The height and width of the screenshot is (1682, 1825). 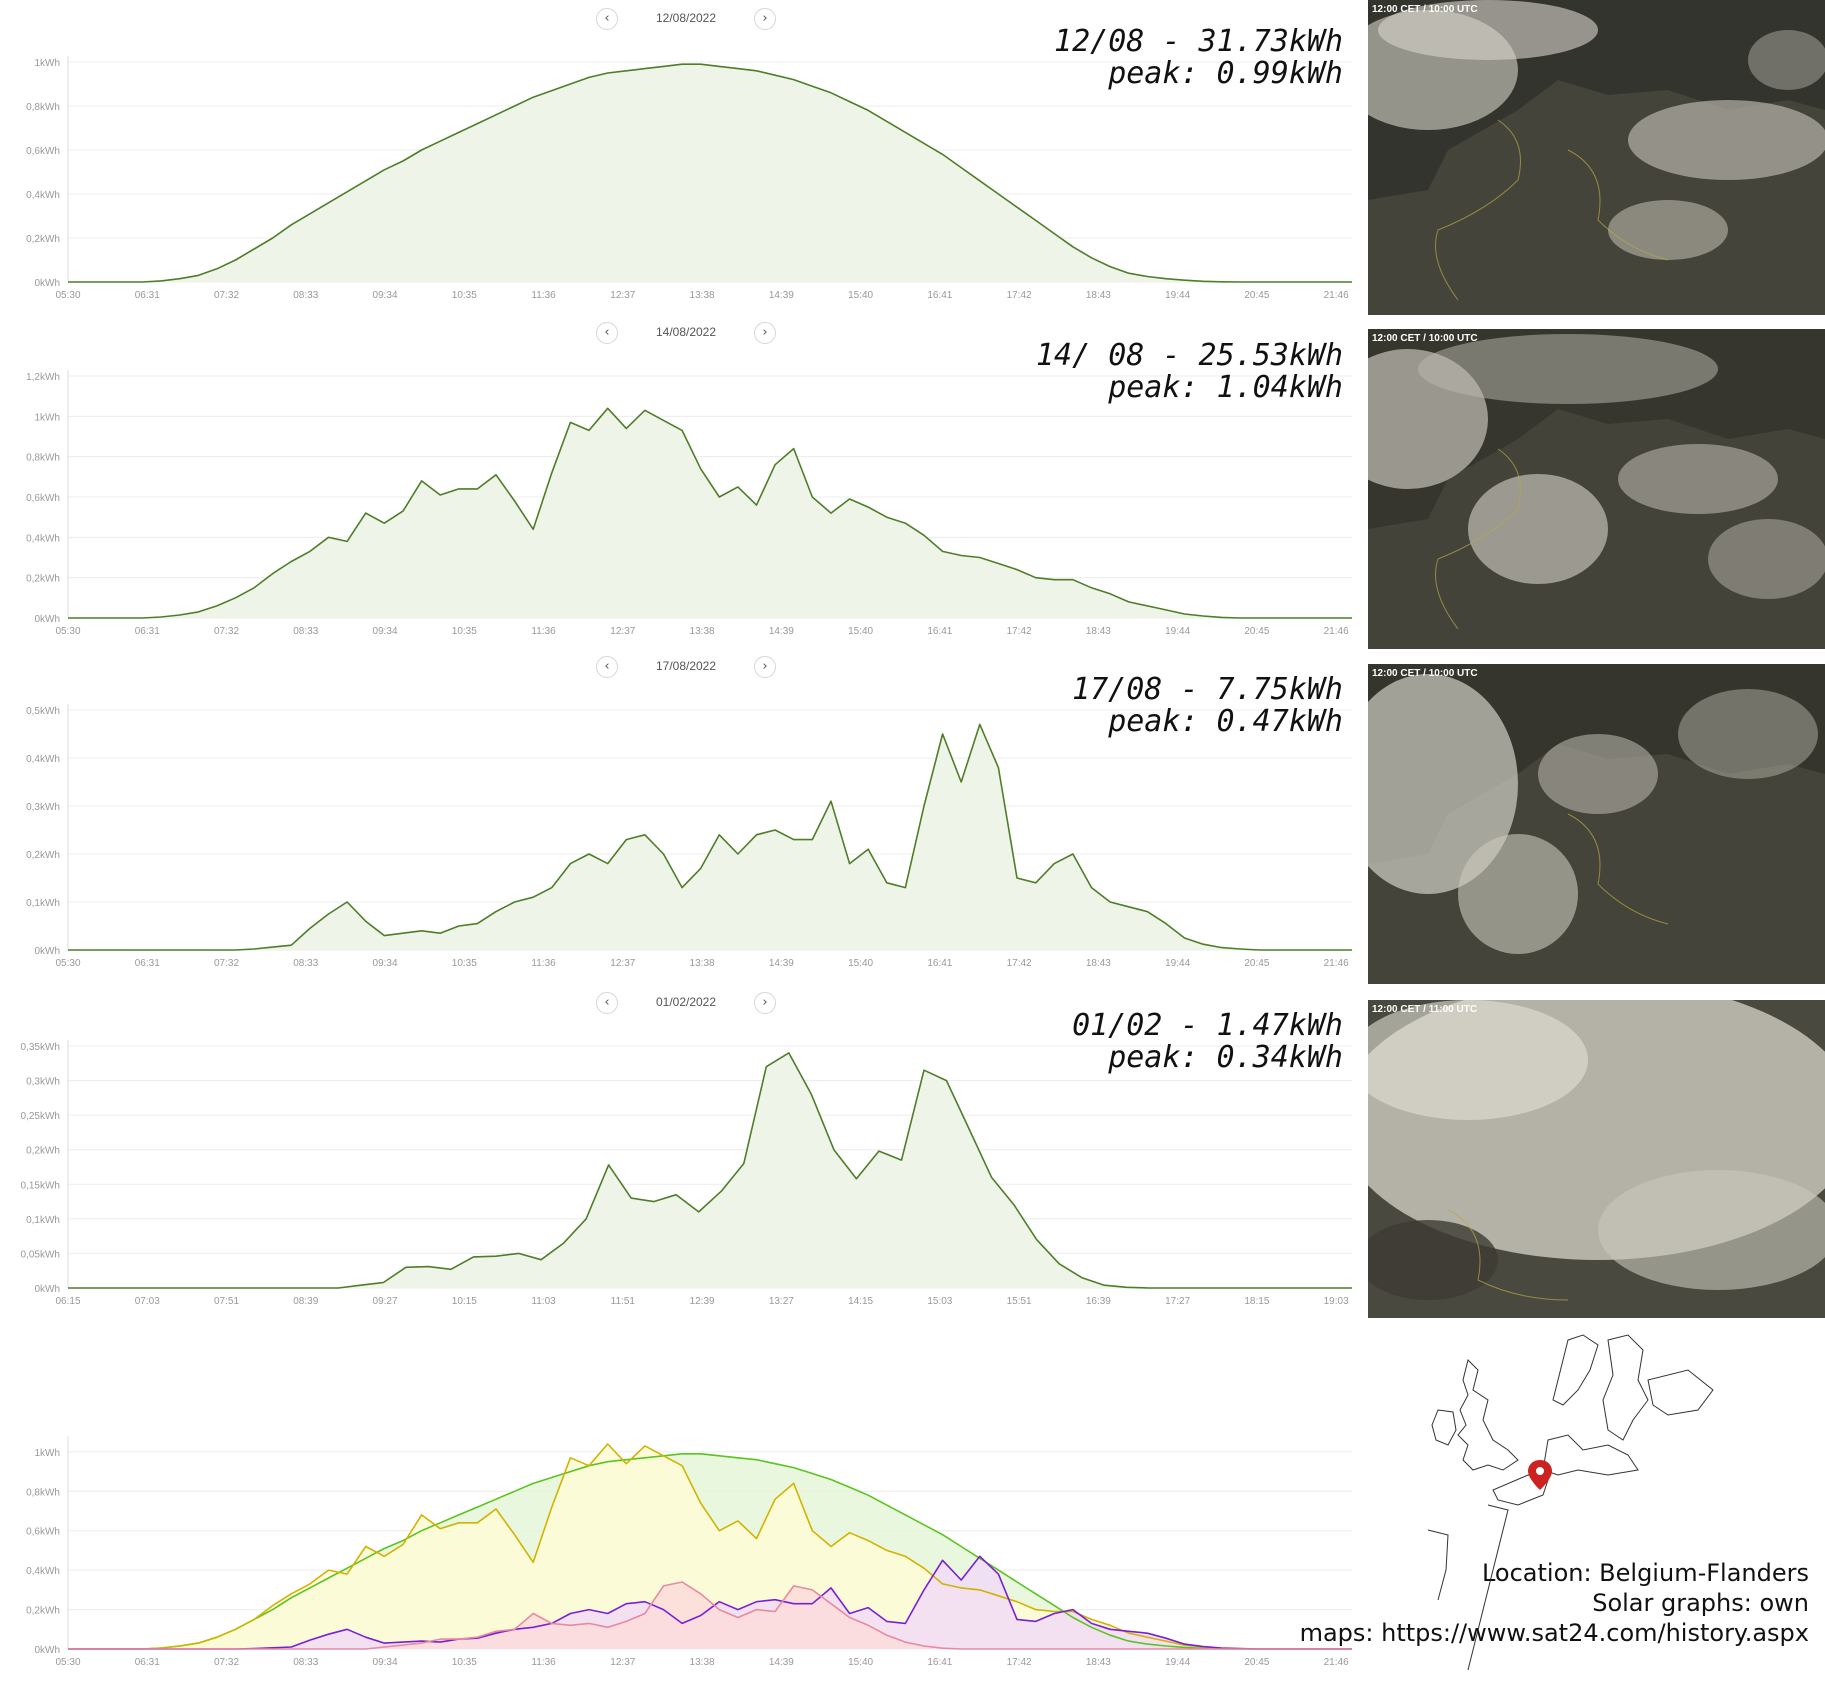 I want to click on x-tick-label: 14:15, so click(x=860, y=1301).